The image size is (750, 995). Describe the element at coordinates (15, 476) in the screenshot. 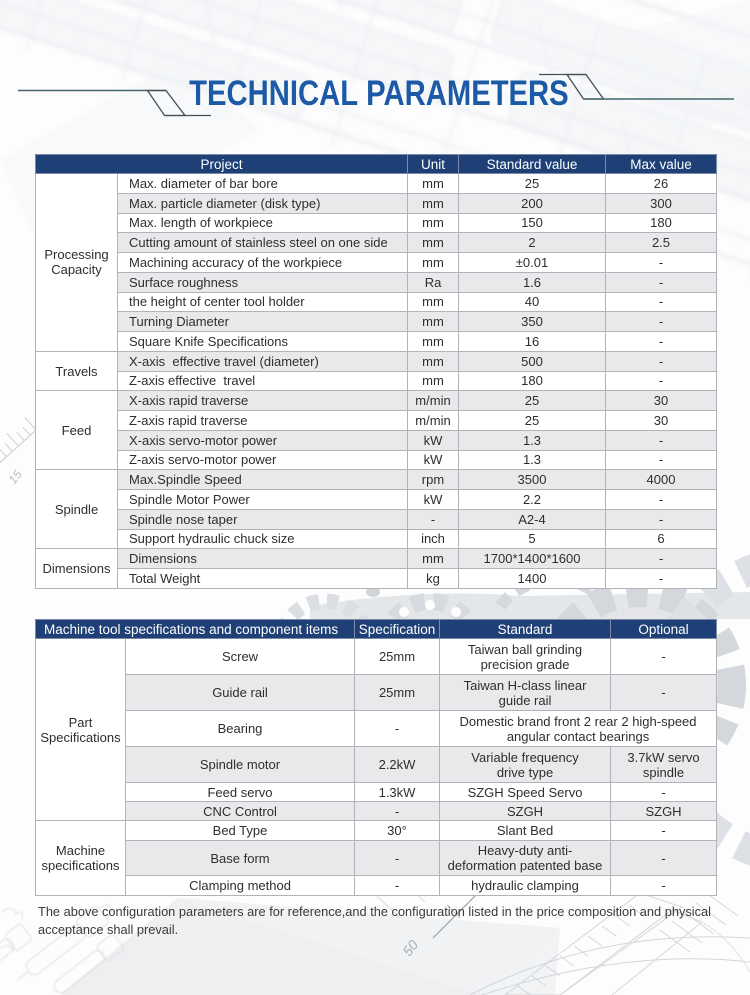

I see `svg-text: 15` at that location.